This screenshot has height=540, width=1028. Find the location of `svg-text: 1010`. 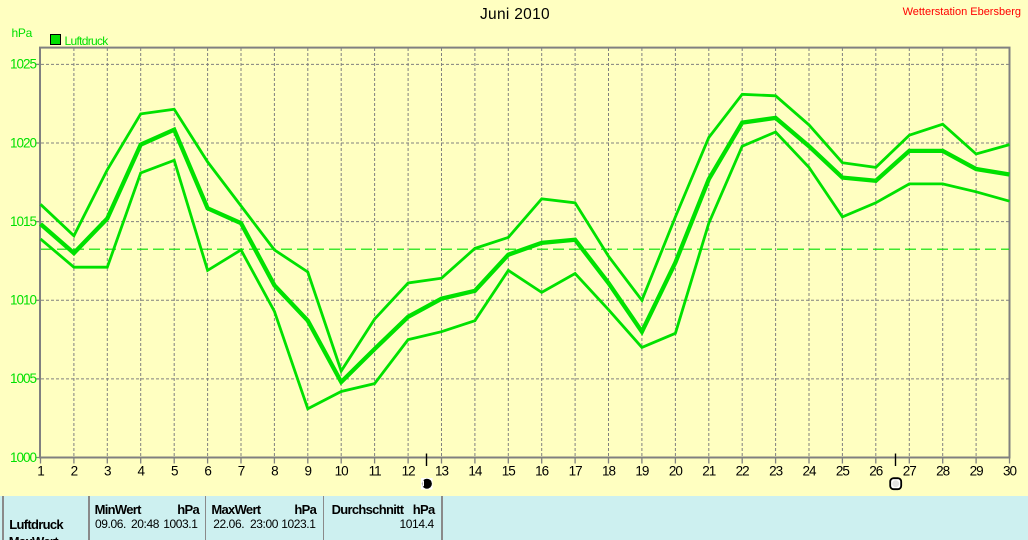

svg-text: 1010 is located at coordinates (23, 300).